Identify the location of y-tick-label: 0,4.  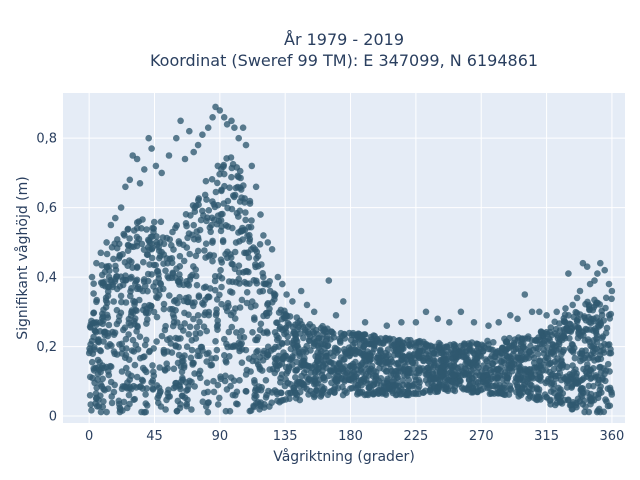
(46, 278).